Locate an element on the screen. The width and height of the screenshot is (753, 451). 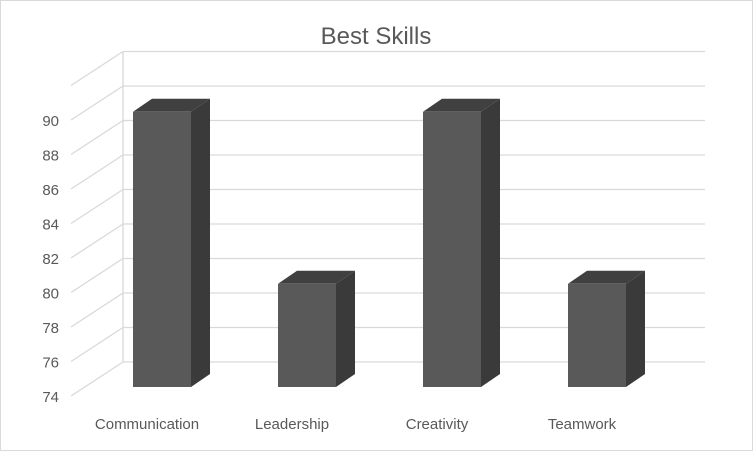
y-axis-tick-labels: 74 76 78 80 82 84 86 88 90 is located at coordinates (50, 259).